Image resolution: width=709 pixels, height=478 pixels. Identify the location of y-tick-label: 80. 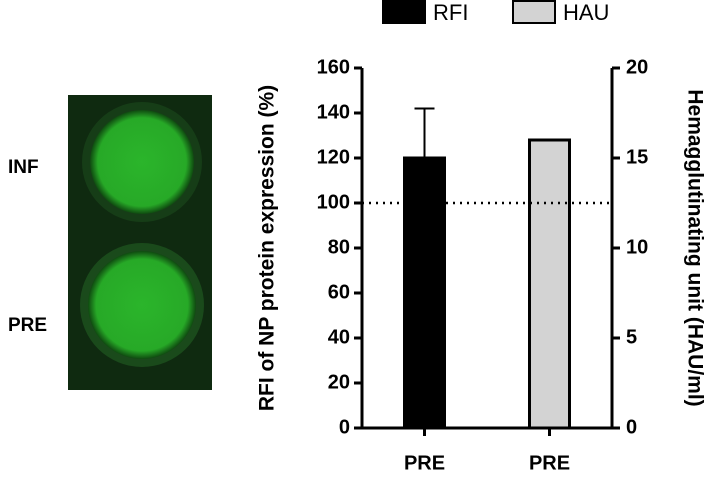
(339, 247).